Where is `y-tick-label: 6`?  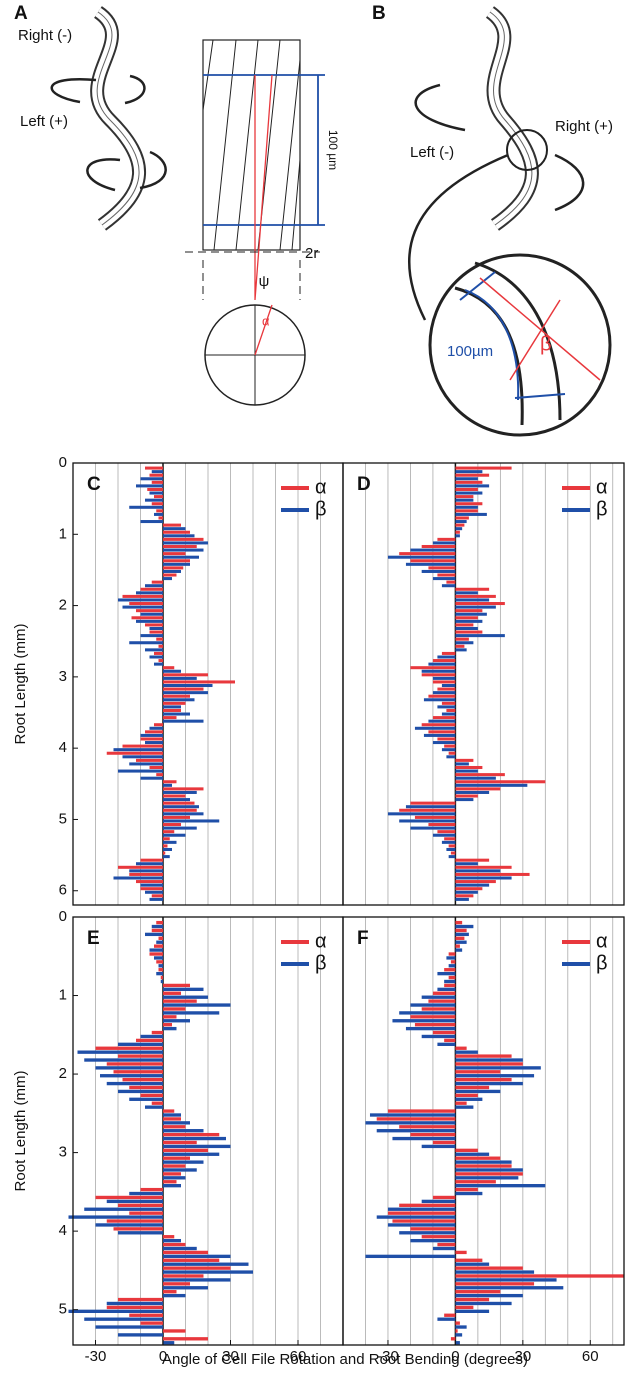
y-tick-label: 6 is located at coordinates (63, 890).